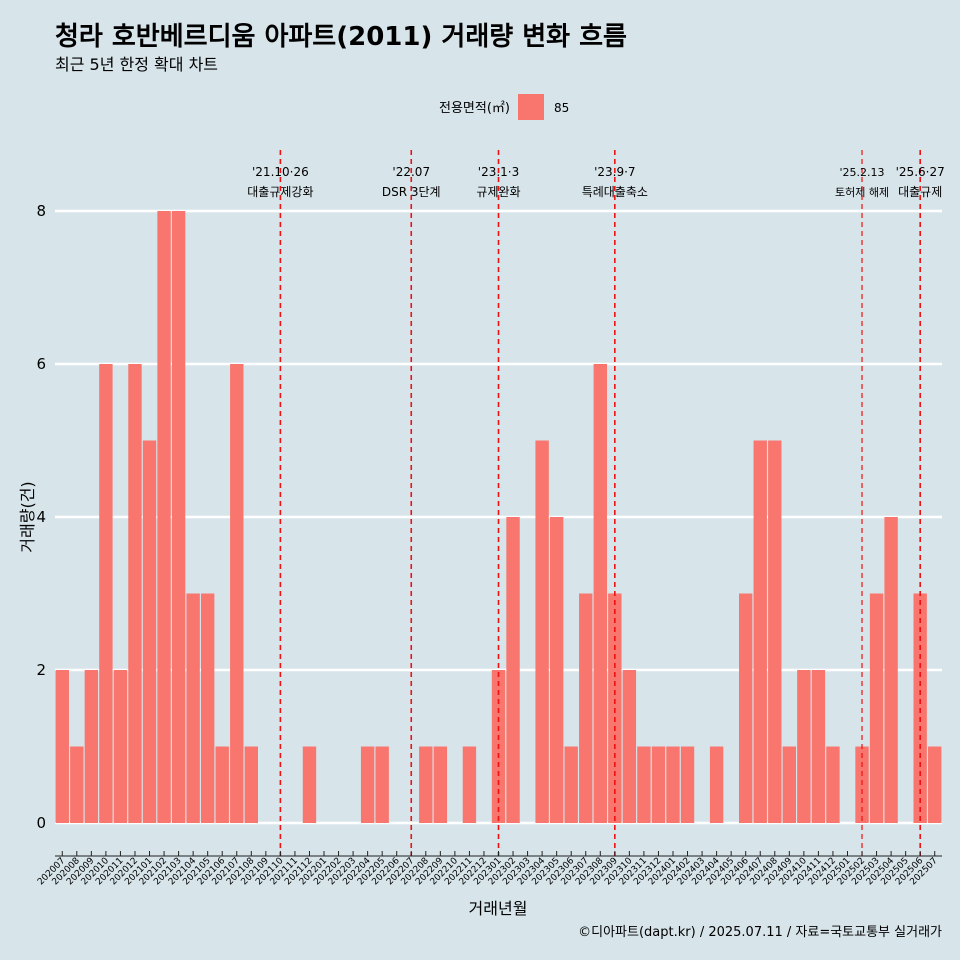 This screenshot has height=960, width=960. I want to click on x-axis-title: 거래년월, so click(498, 908).